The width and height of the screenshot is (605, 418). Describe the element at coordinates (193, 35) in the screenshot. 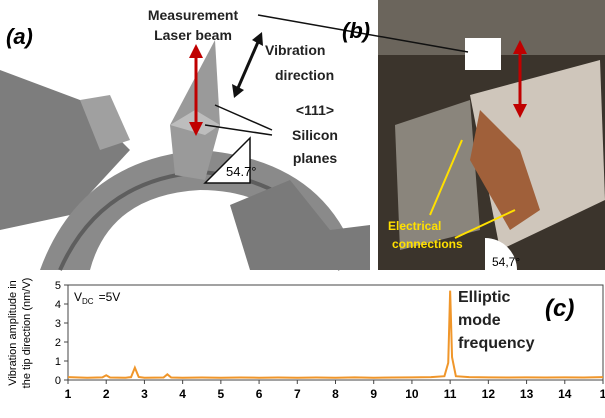

I see `laser-label: Laser beam` at that location.